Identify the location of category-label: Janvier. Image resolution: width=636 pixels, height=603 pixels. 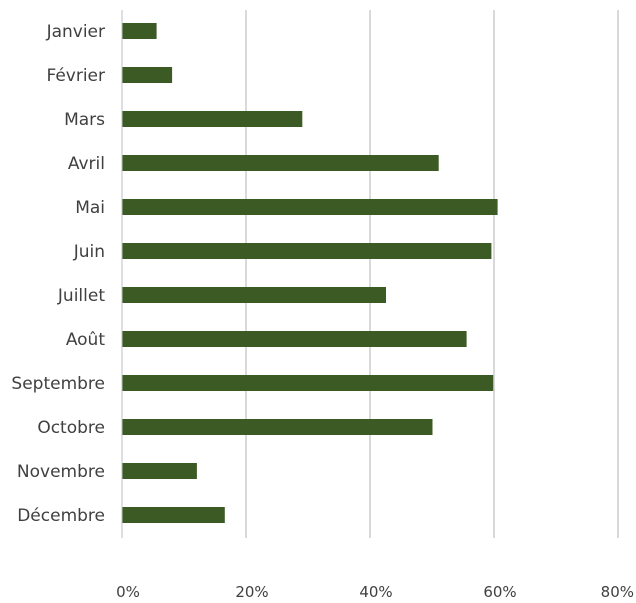
(75, 32).